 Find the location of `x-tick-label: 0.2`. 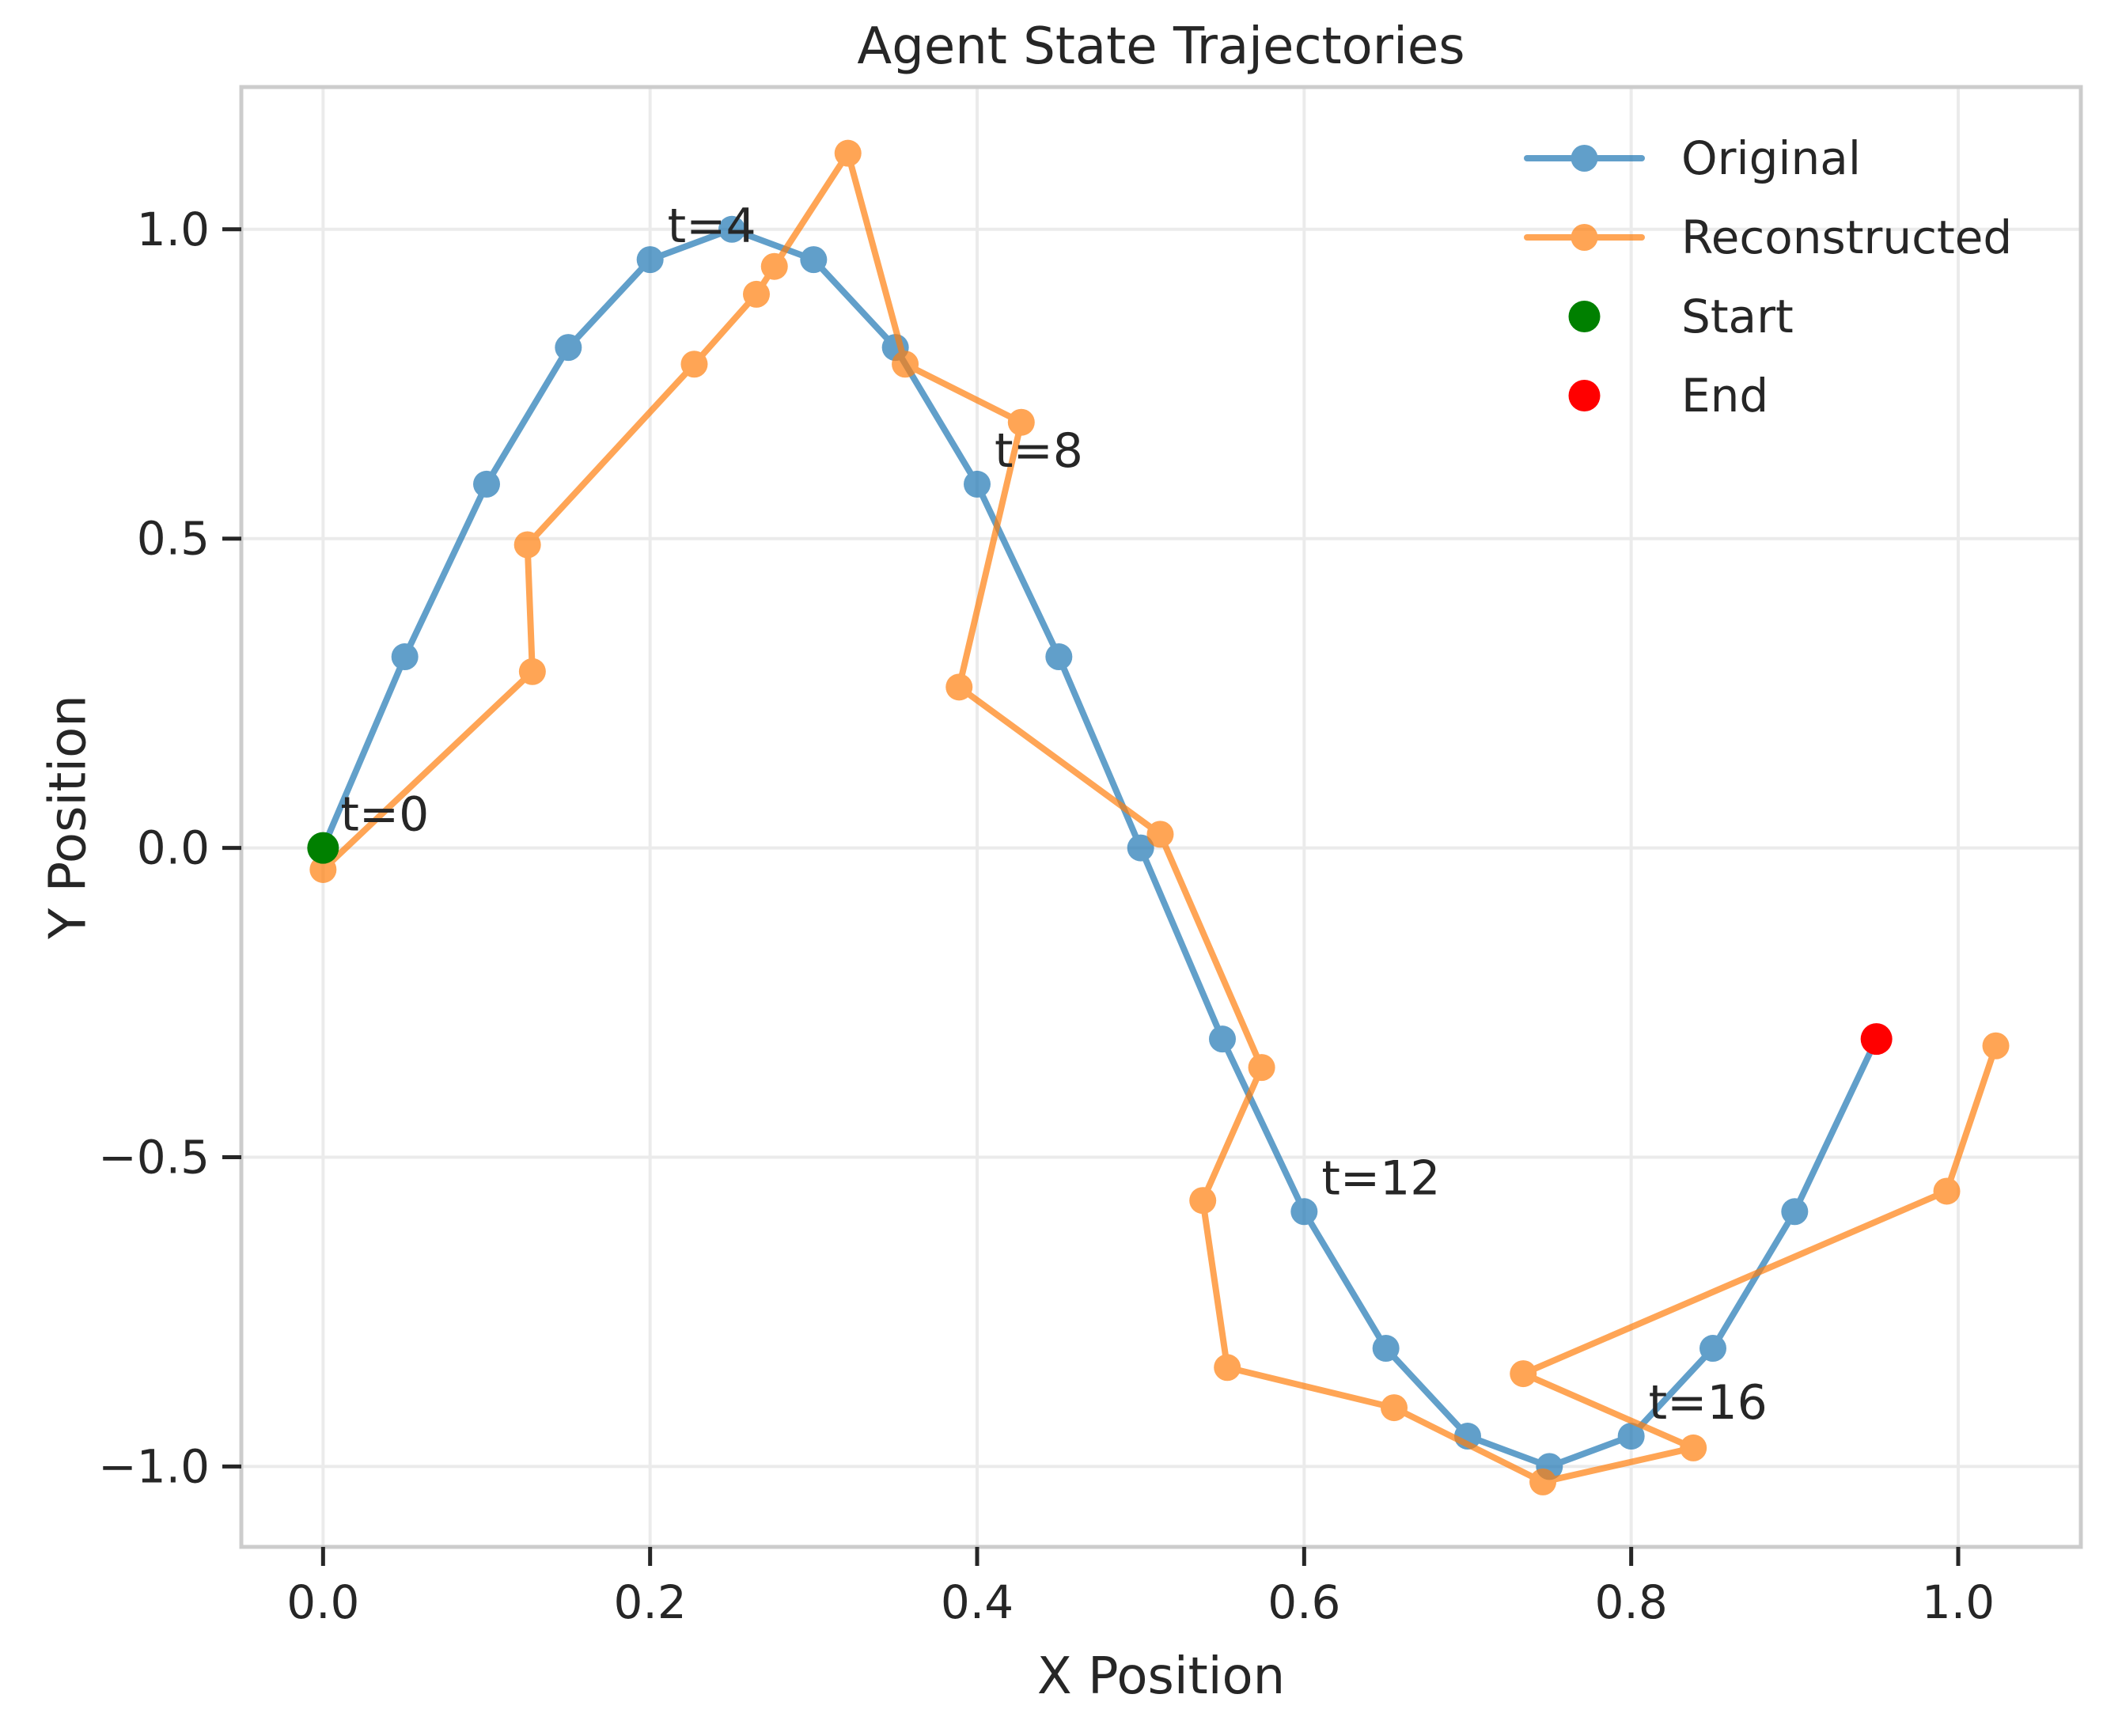

x-tick-label: 0.2 is located at coordinates (650, 1602).